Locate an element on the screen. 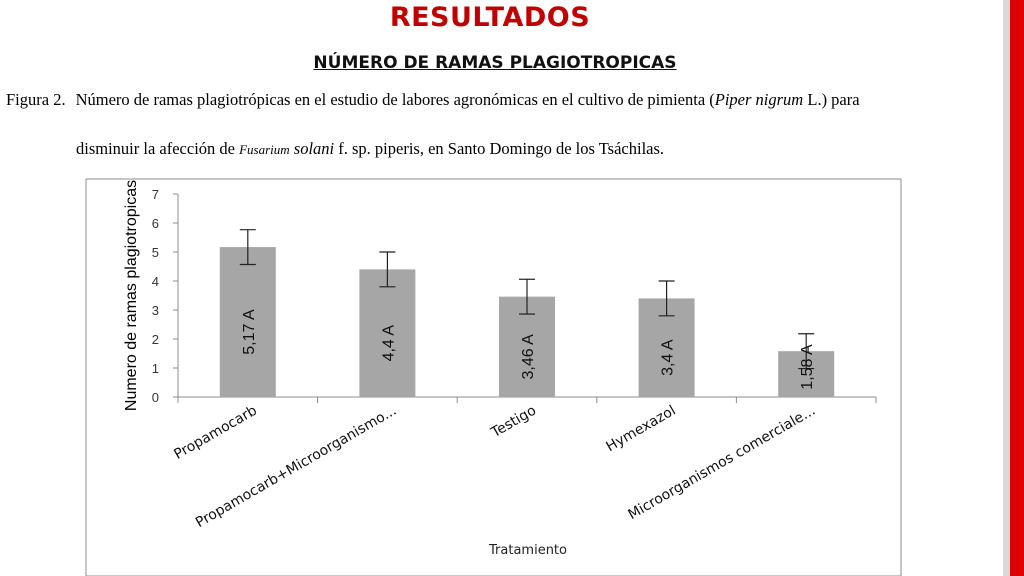 This screenshot has width=1024, height=576. y-tick-label: 3 is located at coordinates (155, 310).